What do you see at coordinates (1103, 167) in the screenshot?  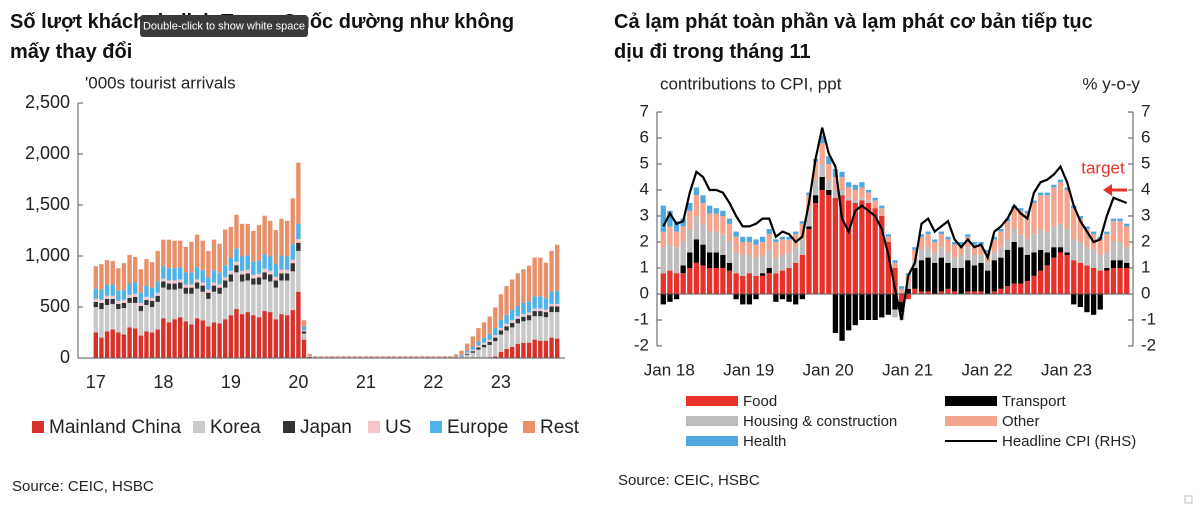 I see `annotation-text: target` at bounding box center [1103, 167].